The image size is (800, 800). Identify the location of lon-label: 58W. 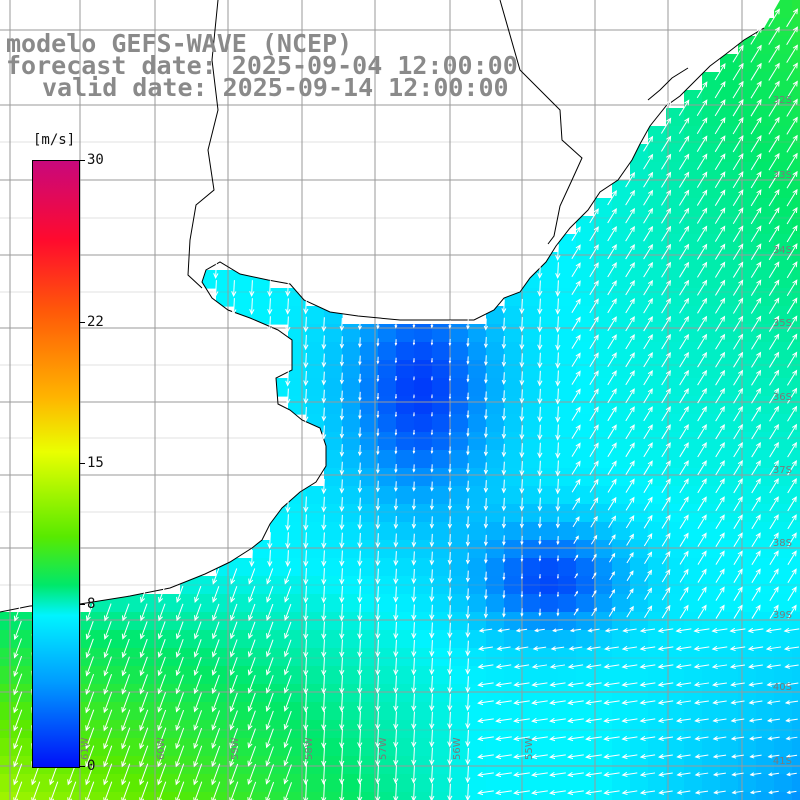
(309, 748).